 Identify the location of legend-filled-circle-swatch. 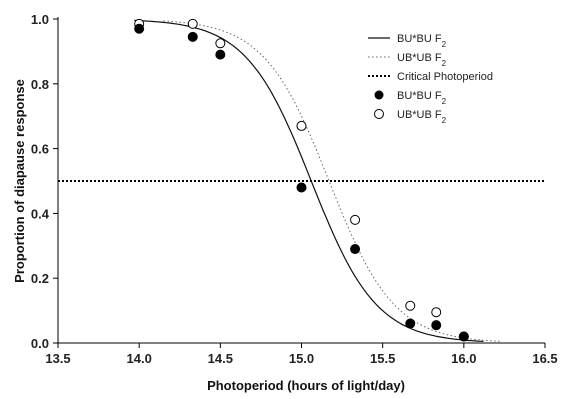
(379, 95).